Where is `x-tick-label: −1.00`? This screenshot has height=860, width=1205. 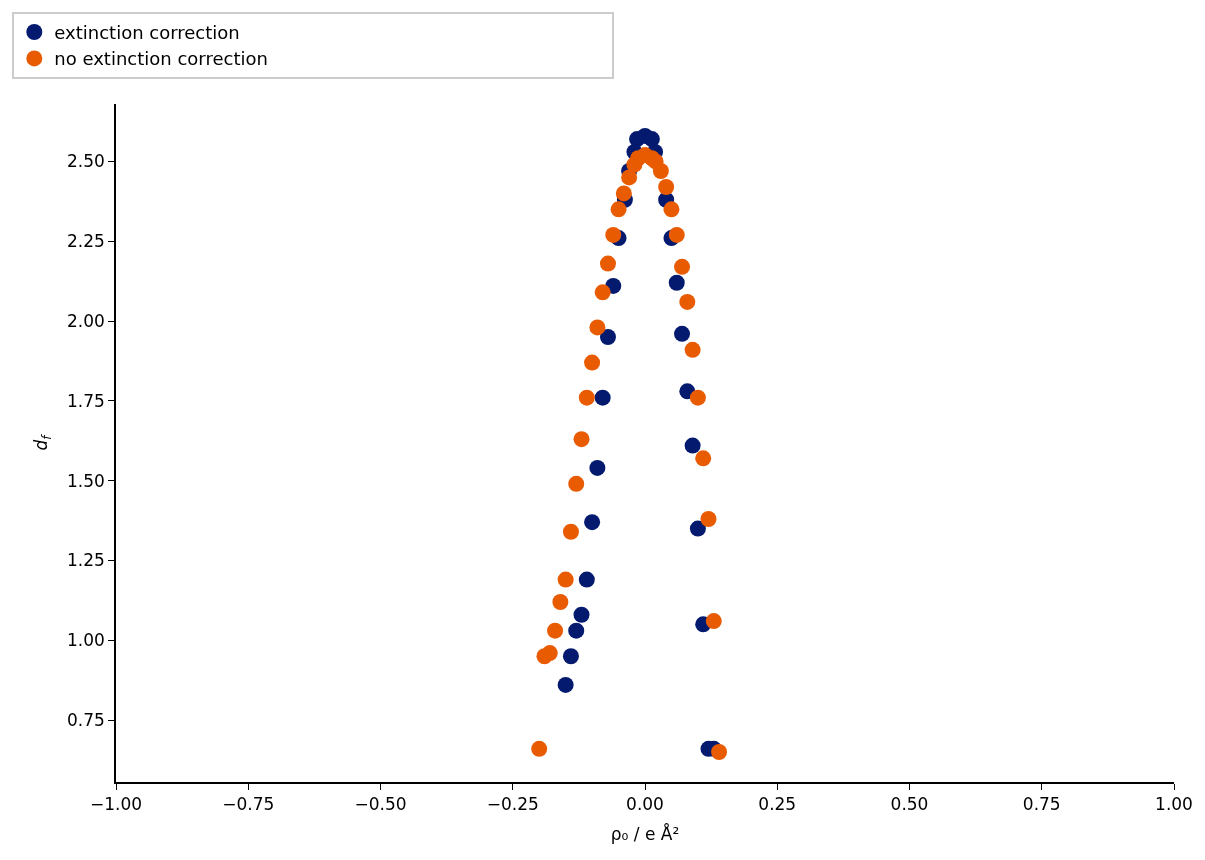 x-tick-label: −1.00 is located at coordinates (116, 804).